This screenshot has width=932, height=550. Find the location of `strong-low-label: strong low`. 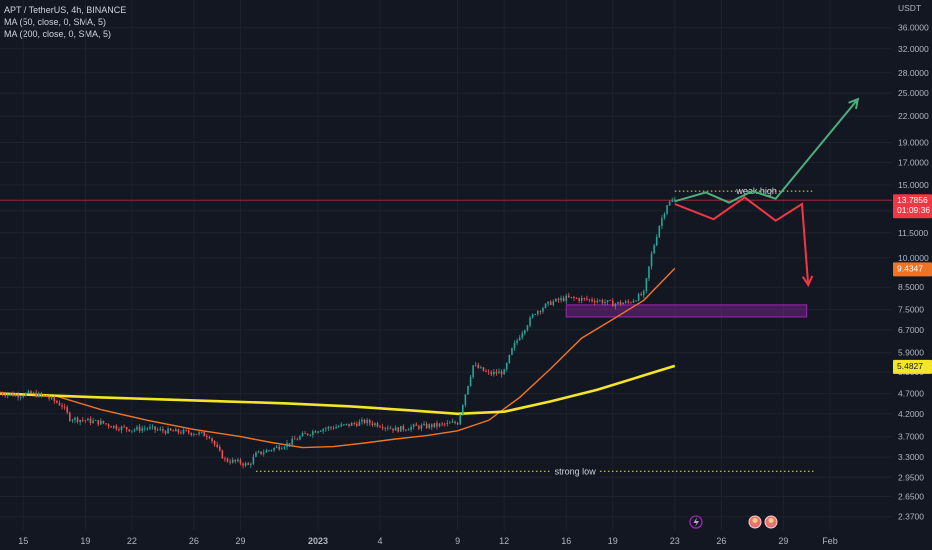

strong-low-label: strong low is located at coordinates (576, 471).